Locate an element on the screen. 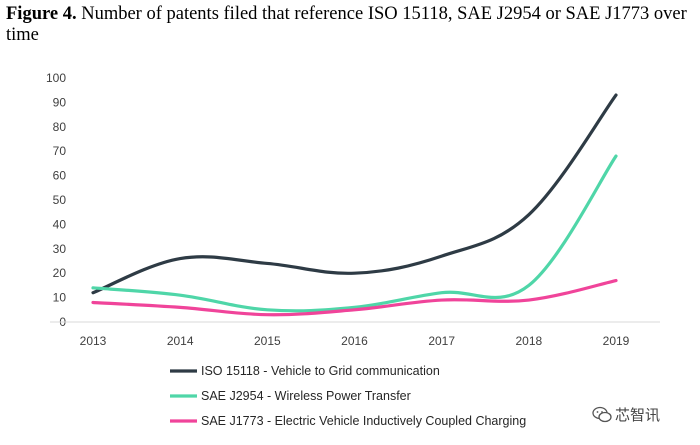 This screenshot has width=700, height=445. y-tick-label: 100 is located at coordinates (56, 78).